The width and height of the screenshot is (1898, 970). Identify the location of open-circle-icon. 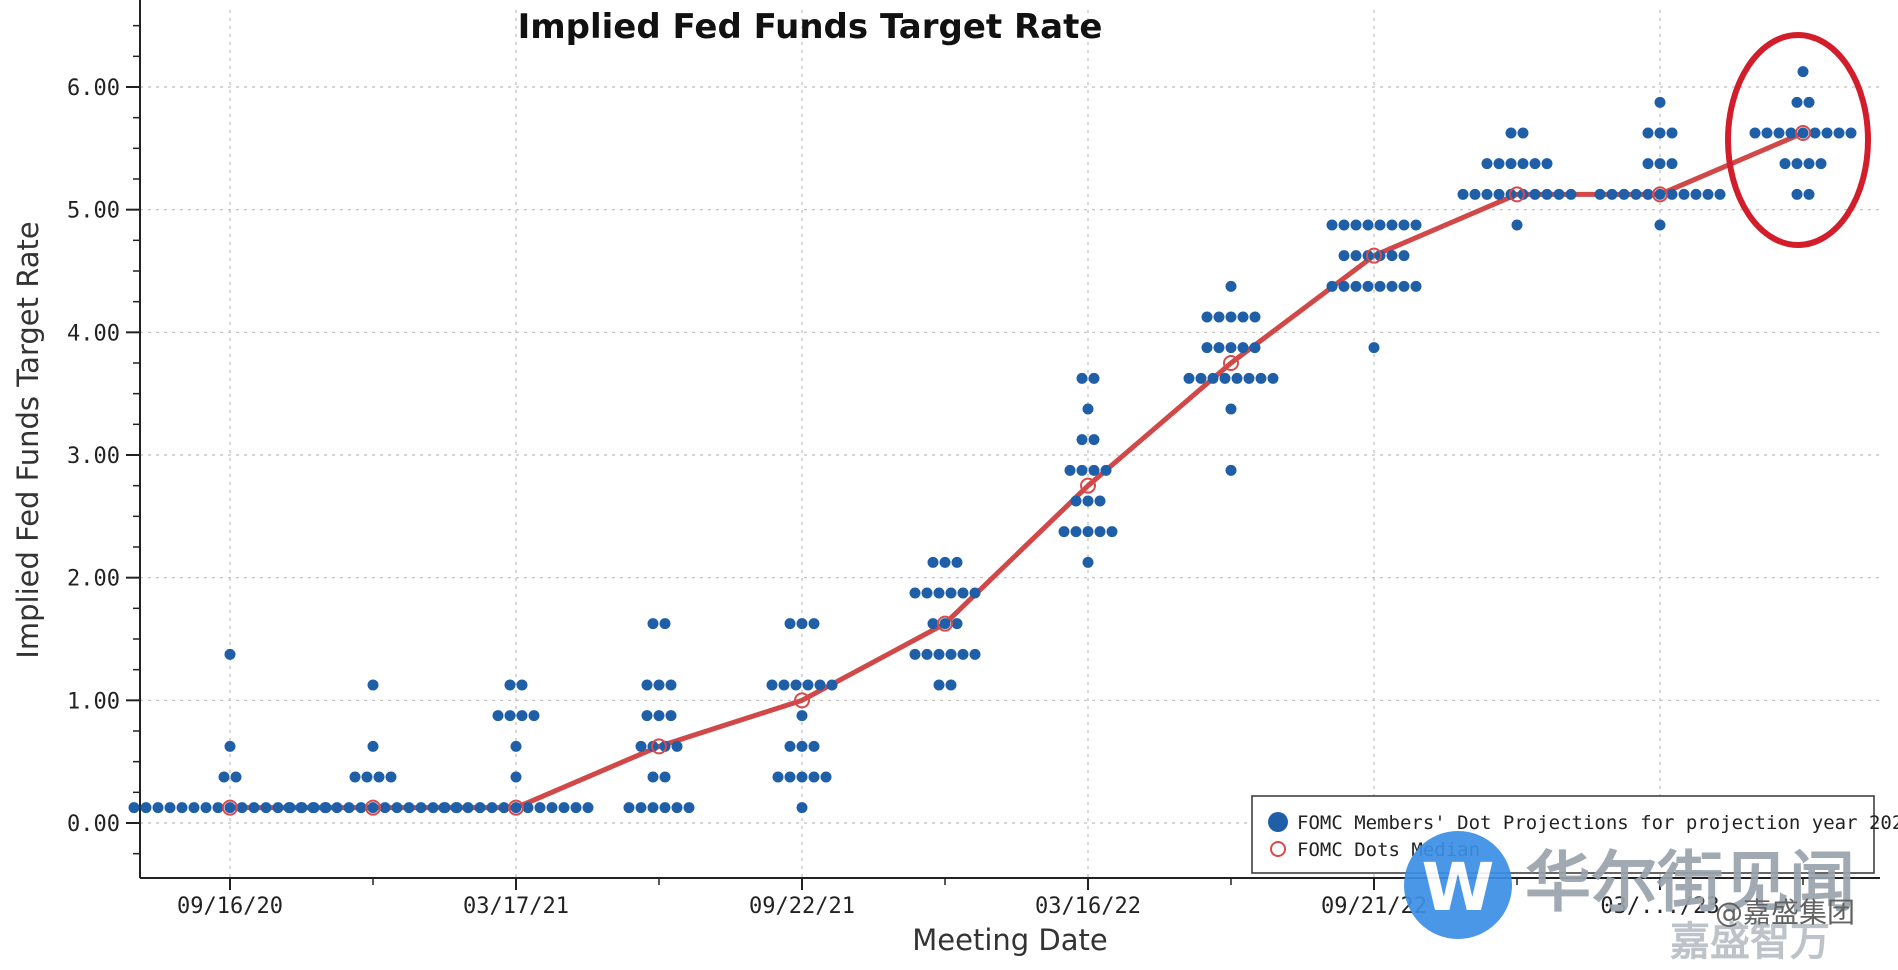
(1278, 849).